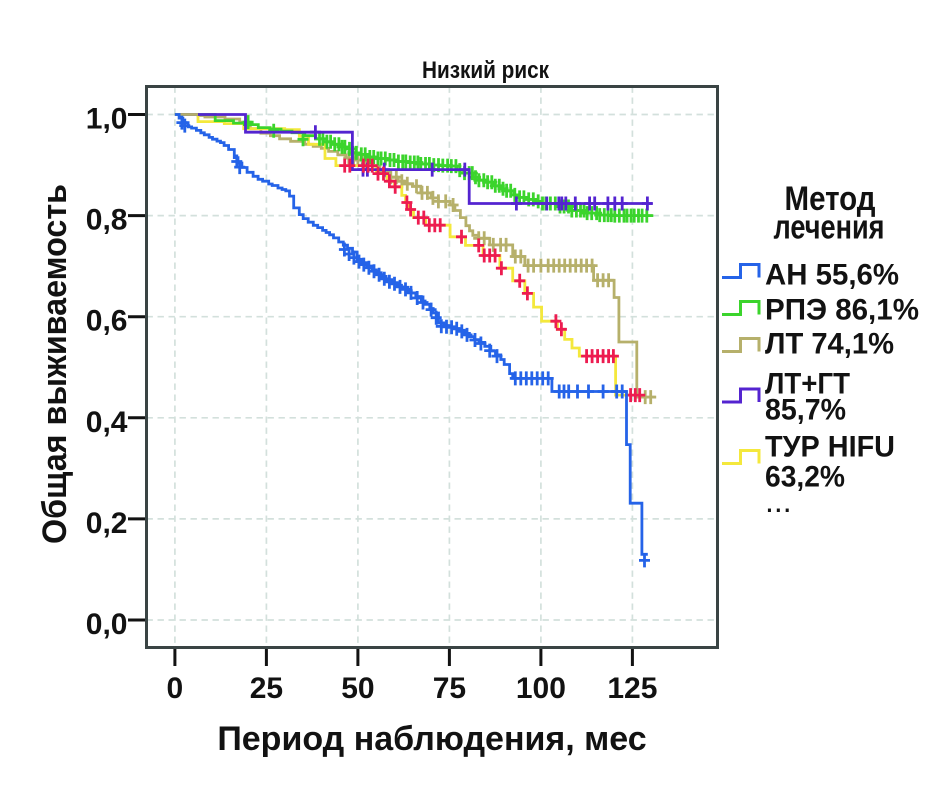 This screenshot has width=945, height=793. I want to click on svg-text: Метод, so click(830, 199).